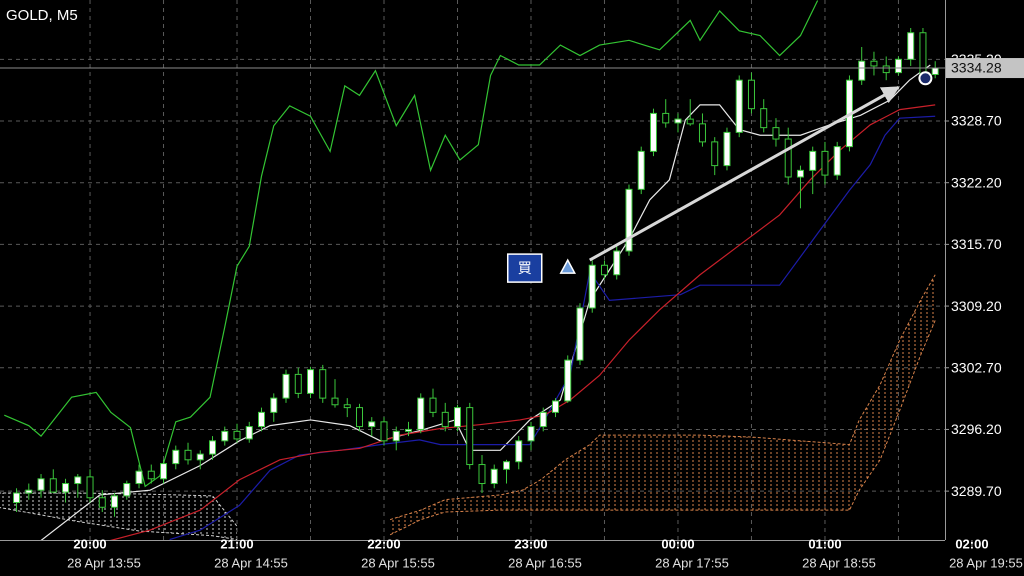 Image resolution: width=1024 pixels, height=576 pixels. Describe the element at coordinates (976, 182) in the screenshot. I see `y-tick-label: 3322.20` at that location.